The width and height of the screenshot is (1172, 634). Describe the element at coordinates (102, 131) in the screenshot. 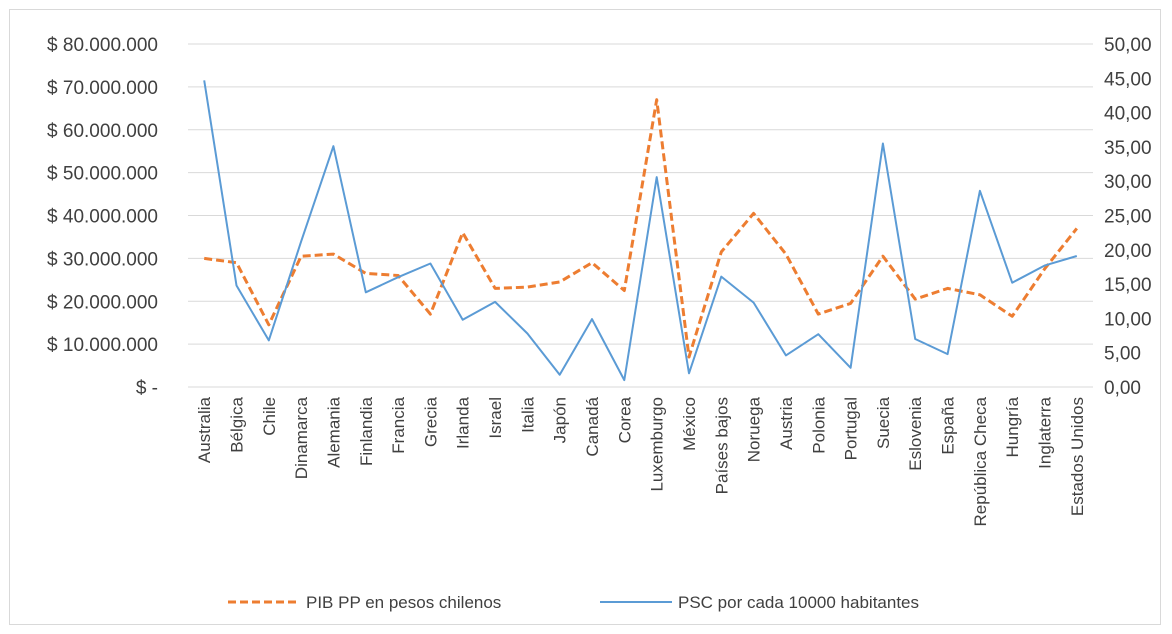

I see `left-tick-label: $ 60.000.000` at that location.